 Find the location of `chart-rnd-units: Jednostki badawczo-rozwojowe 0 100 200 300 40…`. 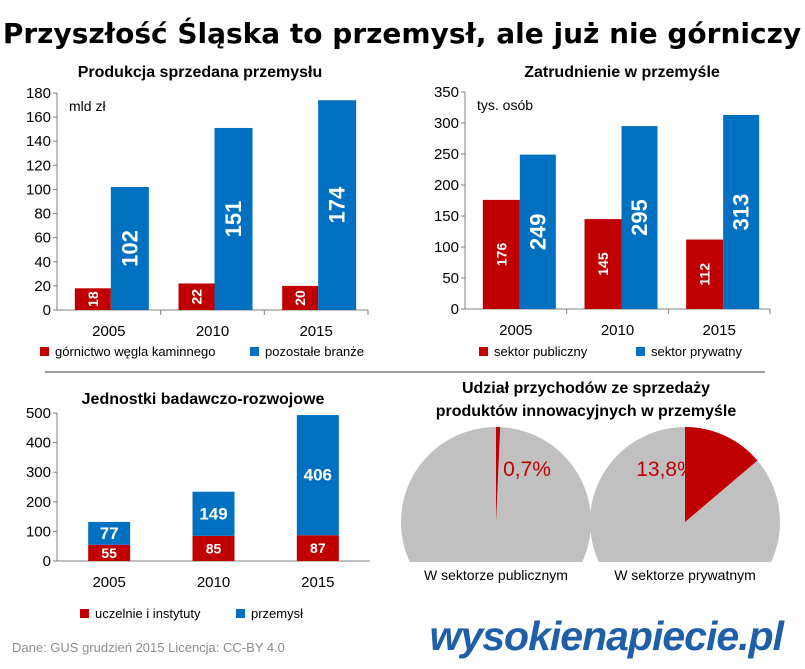

chart-rnd-units: Jednostki badawczo-rozwojowe 0 100 200 300 40… is located at coordinates (198, 506).